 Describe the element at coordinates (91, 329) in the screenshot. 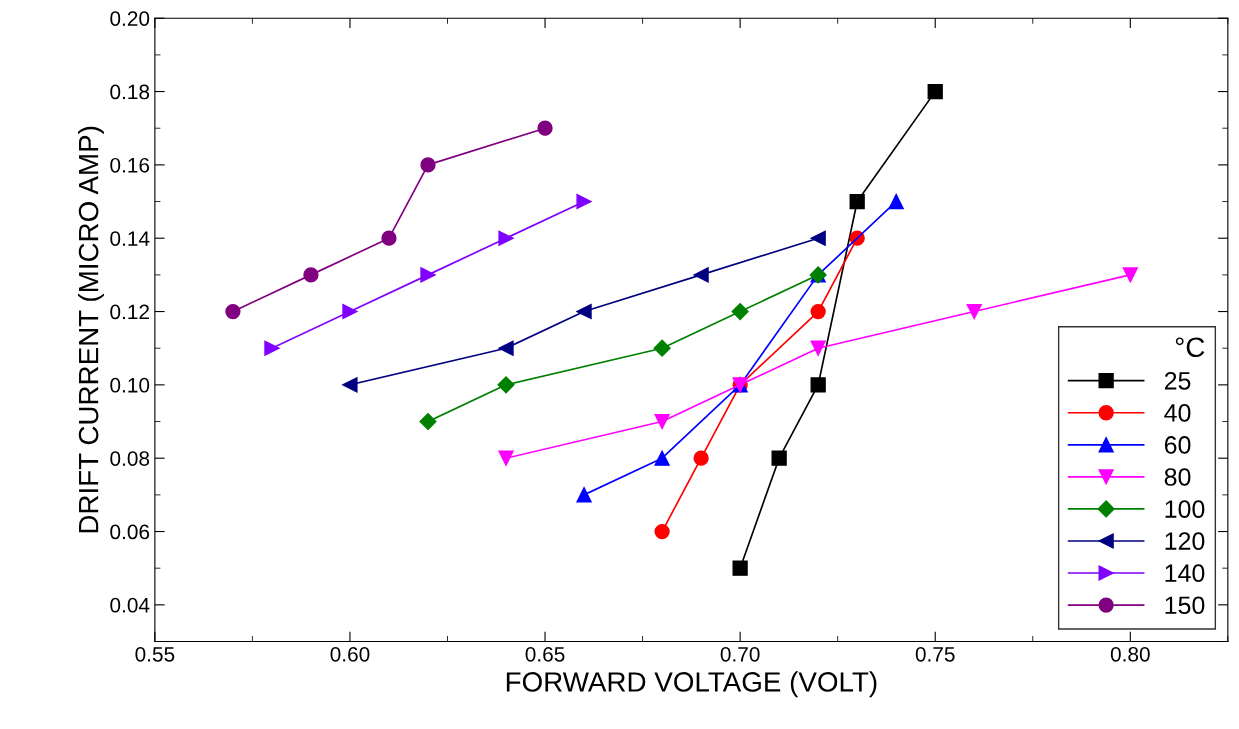

I see `y-axis-title: DRIFT CURRENT (MICRO AMP)` at that location.